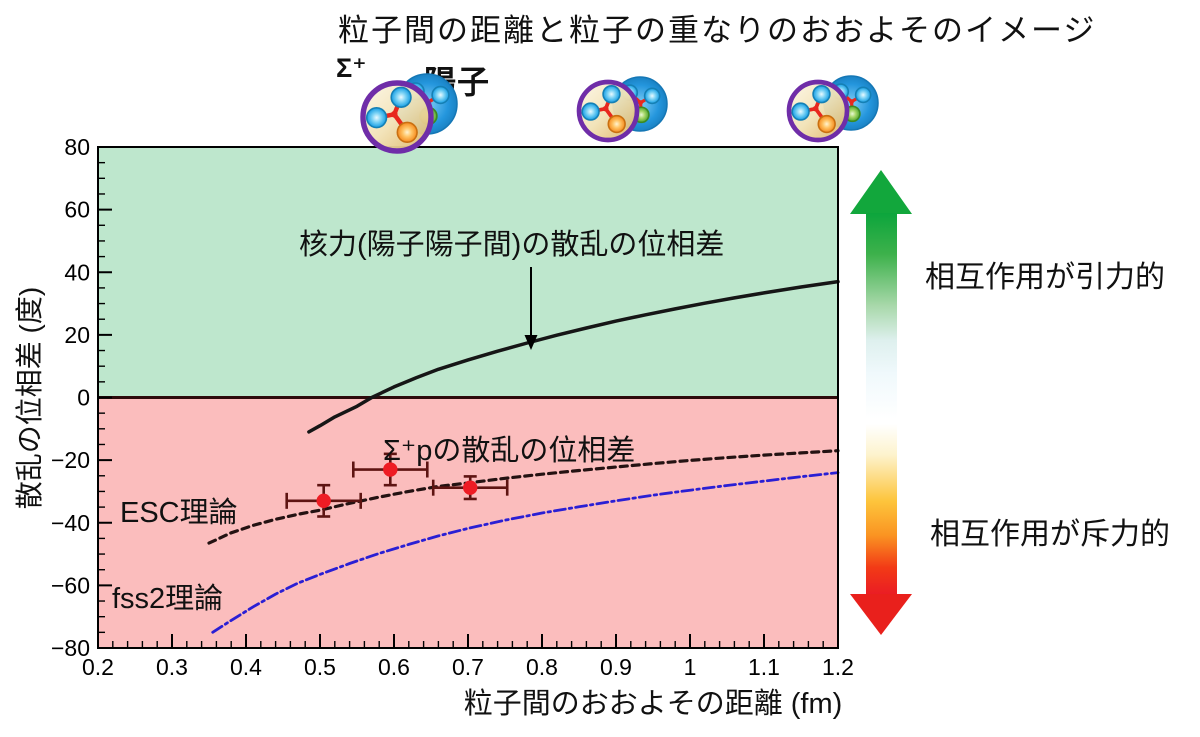 Image resolution: width=1200 pixels, height=737 pixels. I want to click on repulsive-down-arrow-icon, so click(881, 529).